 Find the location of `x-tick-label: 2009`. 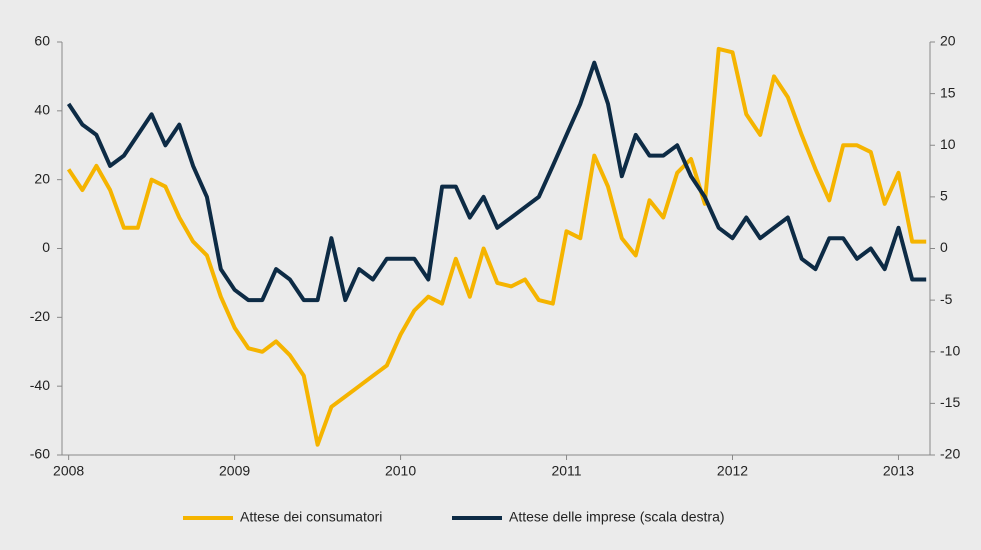

x-tick-label: 2009 is located at coordinates (234, 471).